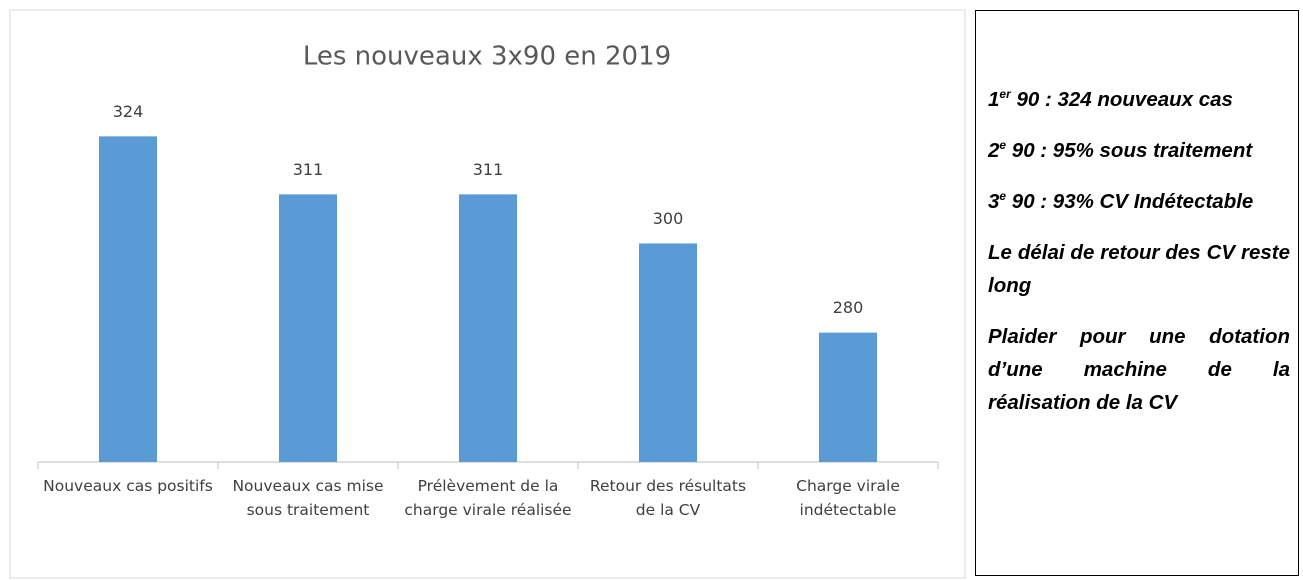 The width and height of the screenshot is (1303, 580). What do you see at coordinates (488, 498) in the screenshot?
I see `x-tick-label: Prélèvement de la charge virale réalisée` at bounding box center [488, 498].